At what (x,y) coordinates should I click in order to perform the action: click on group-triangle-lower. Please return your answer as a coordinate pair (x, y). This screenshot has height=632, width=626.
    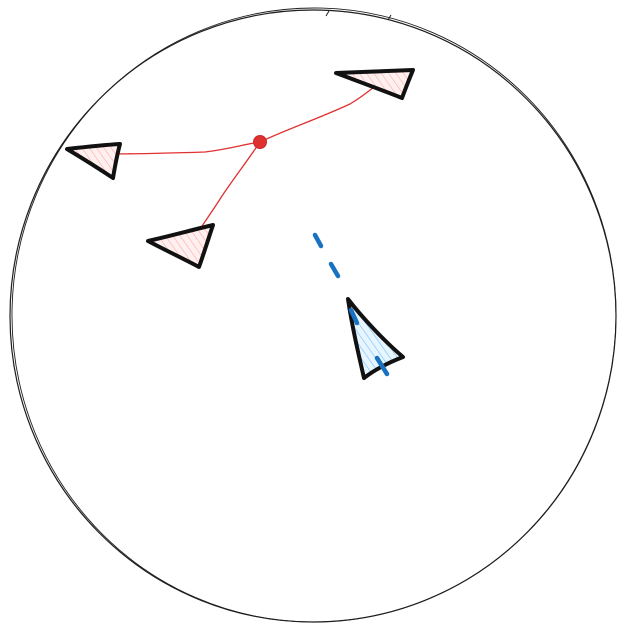
    Looking at the image, I should click on (180, 246).